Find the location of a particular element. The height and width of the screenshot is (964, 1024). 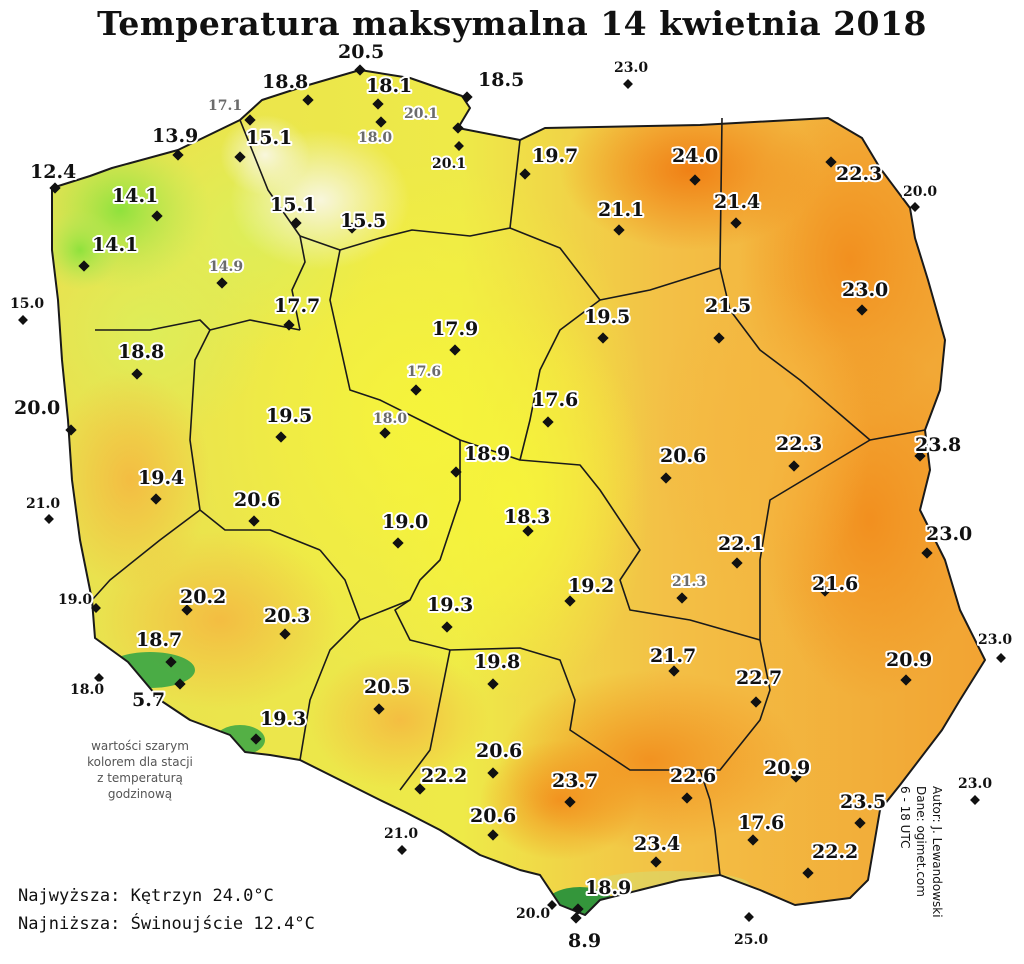

station-marker: 19.4 is located at coordinates (161, 485).